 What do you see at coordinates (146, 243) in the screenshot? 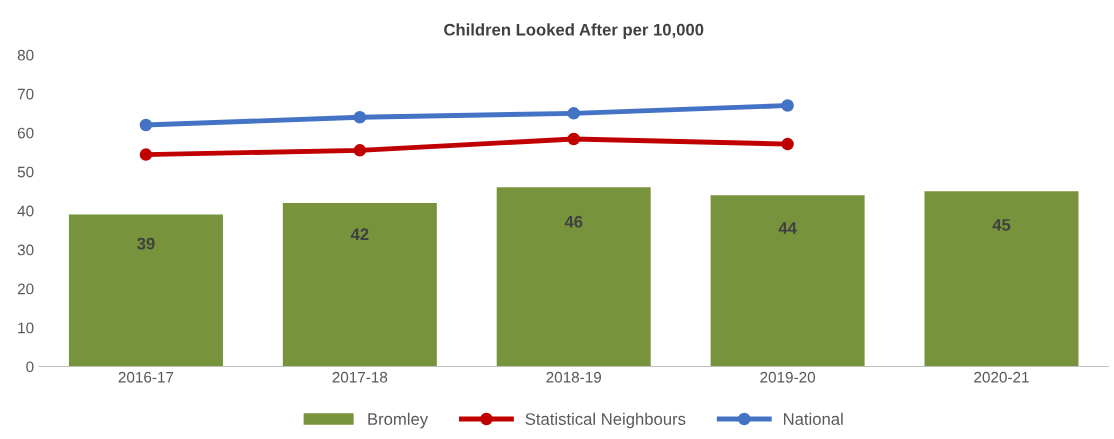
I see `data-label: 39` at bounding box center [146, 243].